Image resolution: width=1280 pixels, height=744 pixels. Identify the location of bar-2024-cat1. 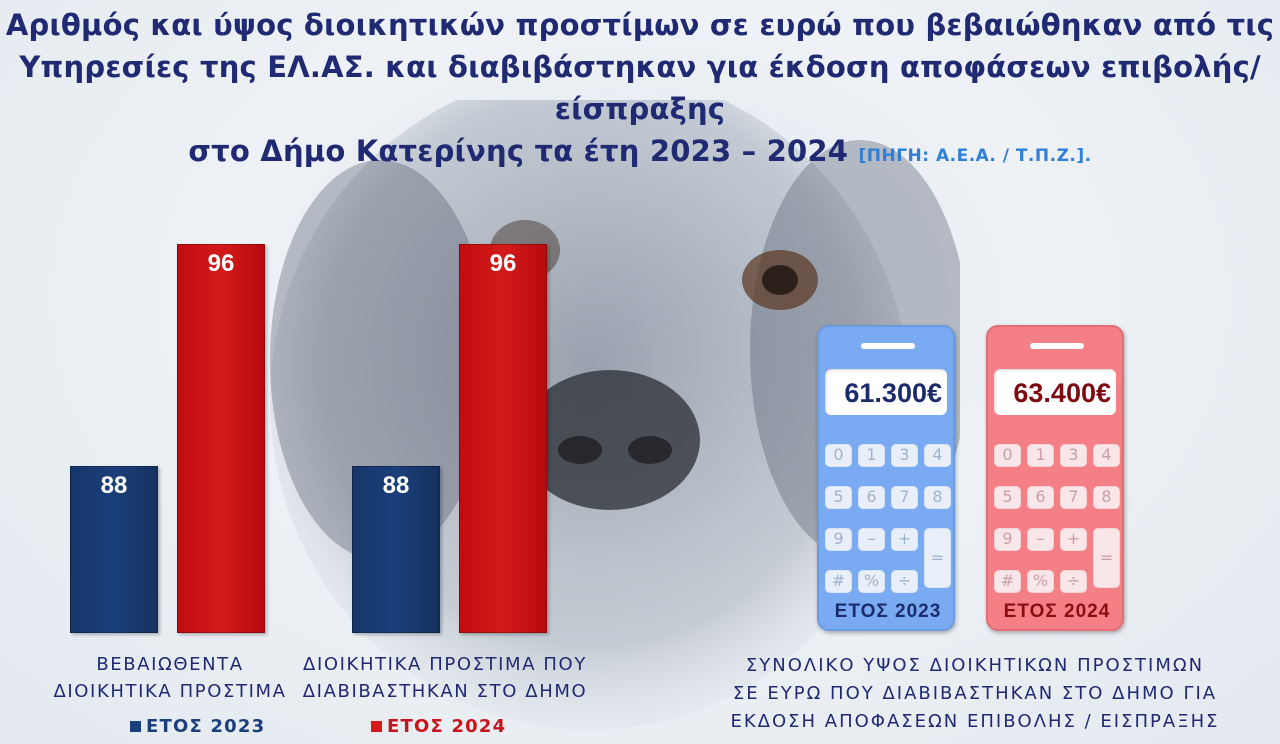
(221, 438).